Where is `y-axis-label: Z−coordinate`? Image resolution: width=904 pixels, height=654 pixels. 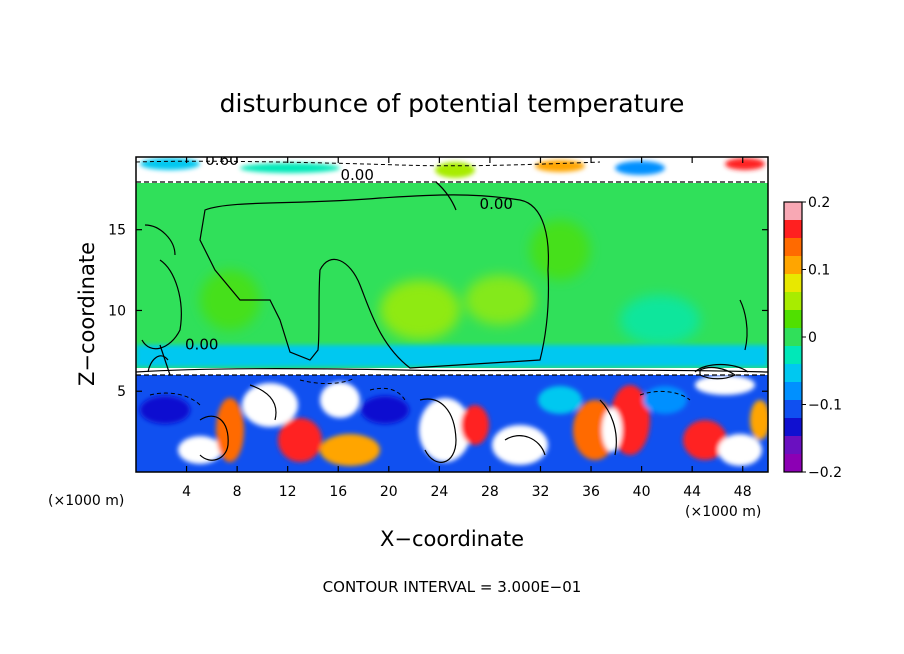
y-axis-label: Z−coordinate is located at coordinates (87, 314).